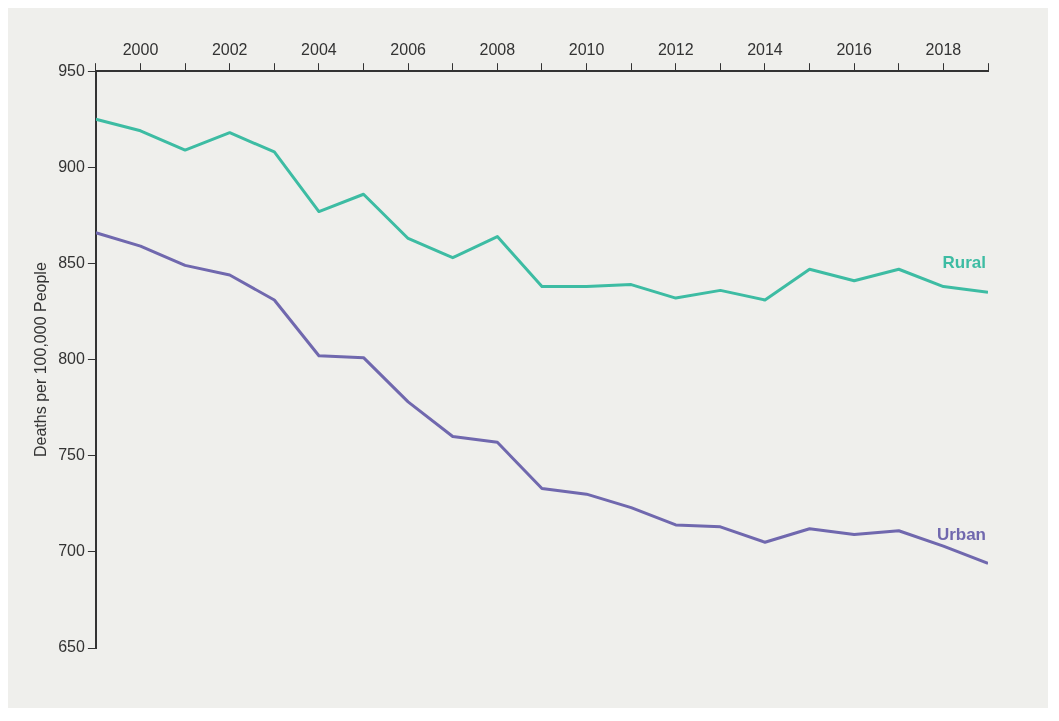  Describe the element at coordinates (71, 166) in the screenshot. I see `y-tick-label: 900` at that location.